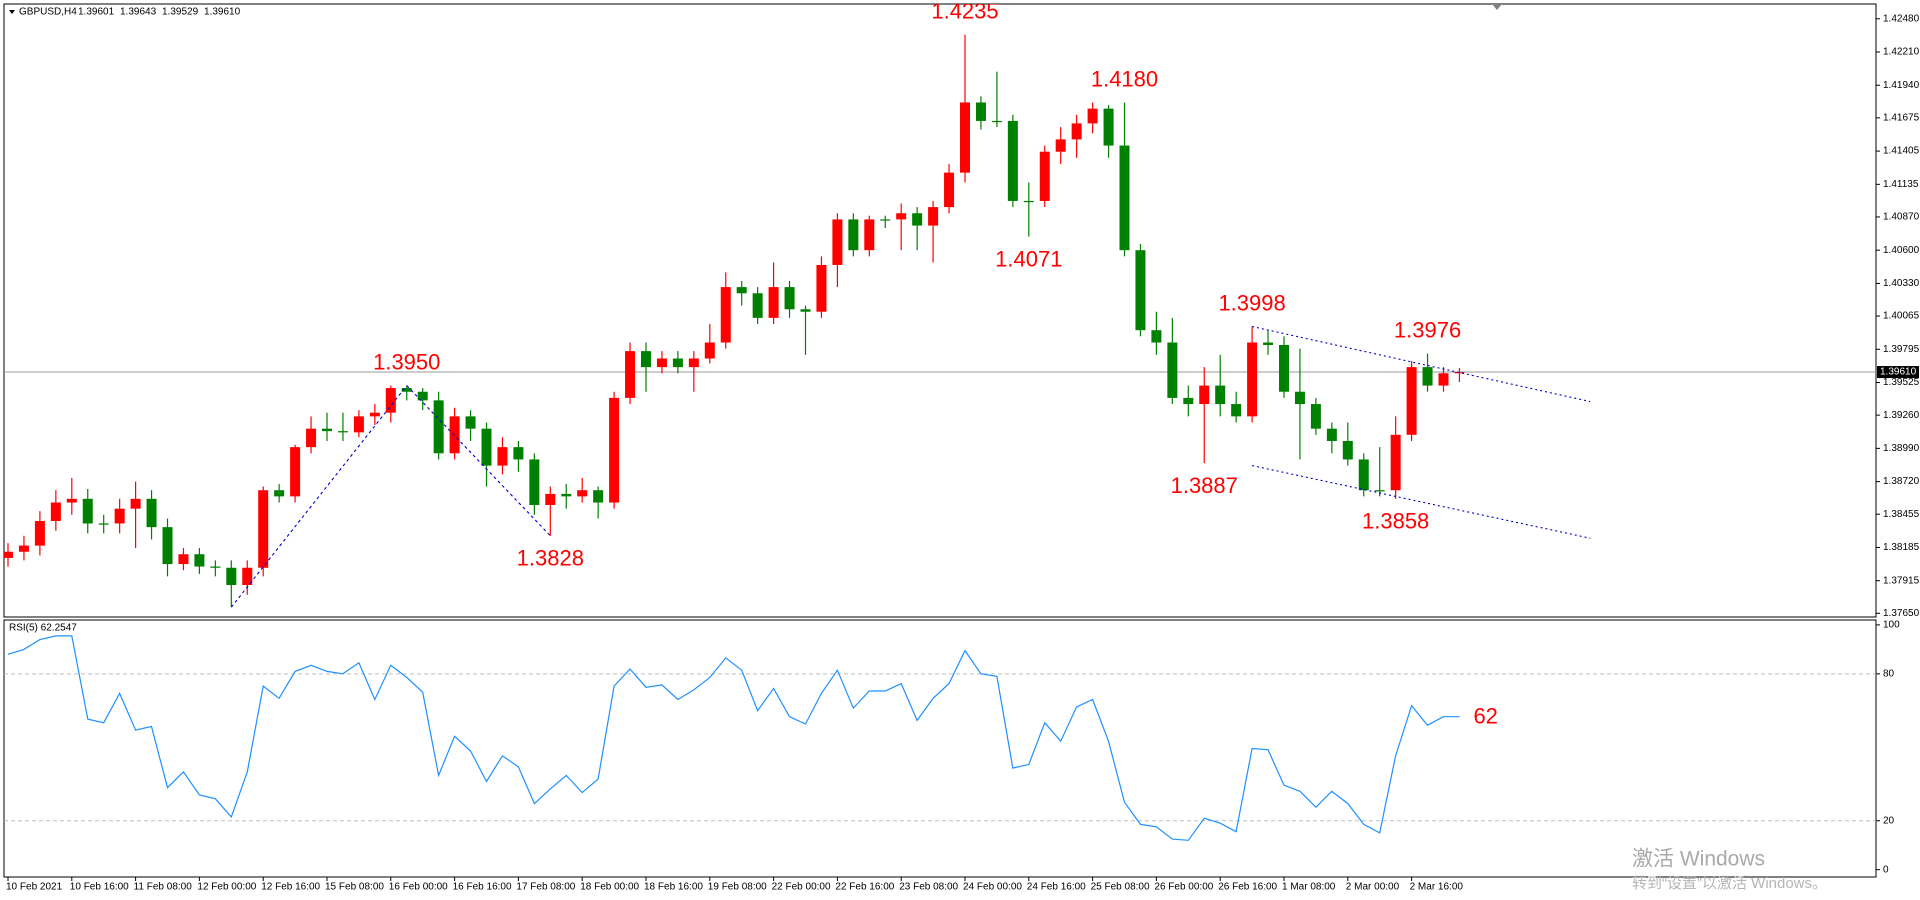 Image resolution: width=1920 pixels, height=900 pixels. I want to click on header-value: 1.39601, so click(96, 12).